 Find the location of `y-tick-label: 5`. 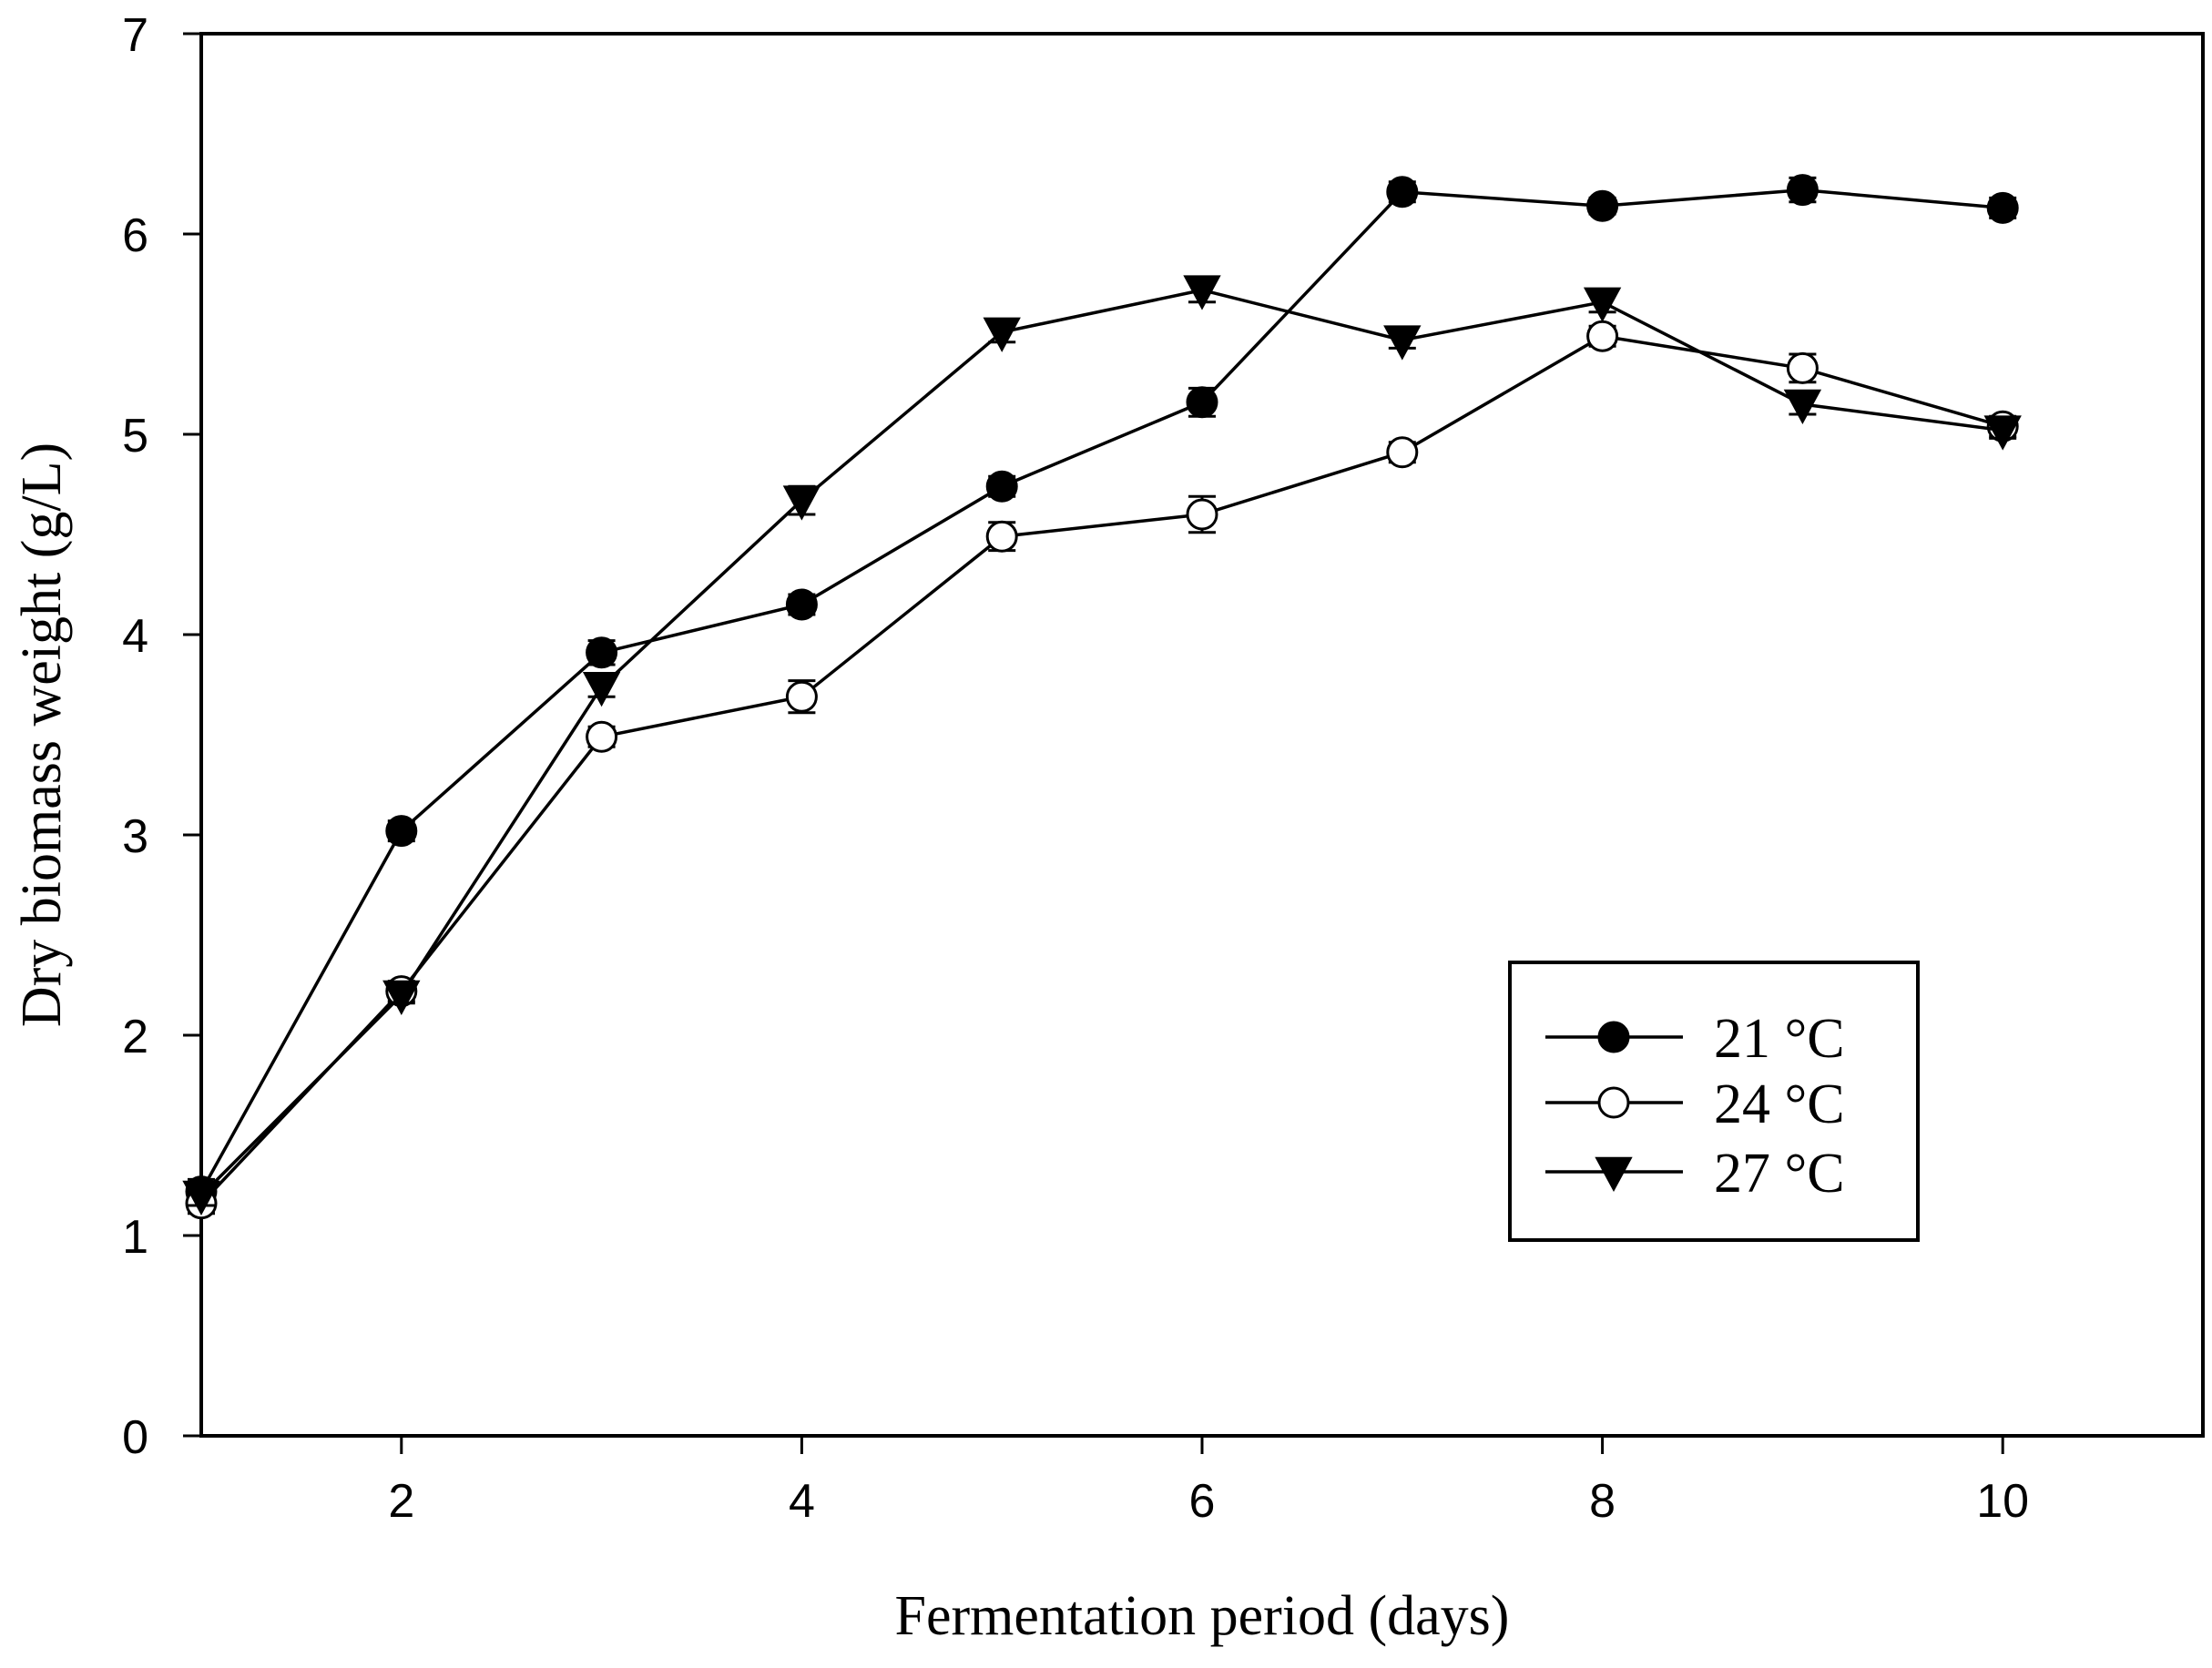

y-tick-label: 5 is located at coordinates (135, 436).